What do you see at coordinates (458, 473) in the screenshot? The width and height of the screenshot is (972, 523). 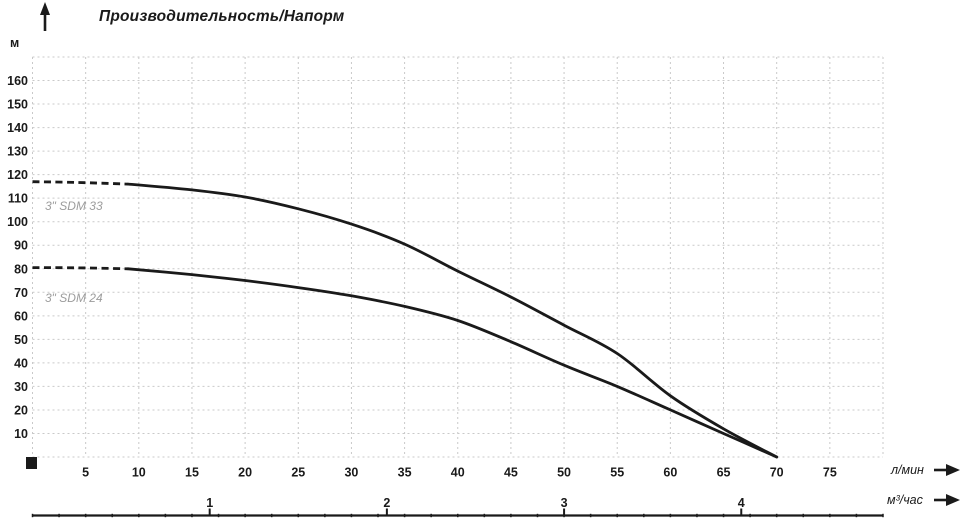 I see `x-tick-label-40: 40` at bounding box center [458, 473].